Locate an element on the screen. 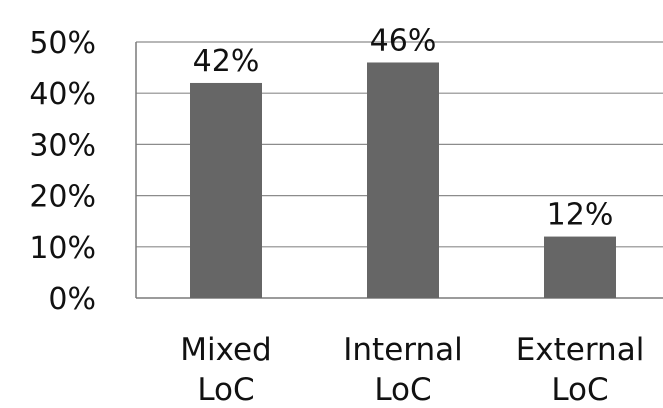 This screenshot has height=408, width=663. category-label: Mixed is located at coordinates (226, 350).